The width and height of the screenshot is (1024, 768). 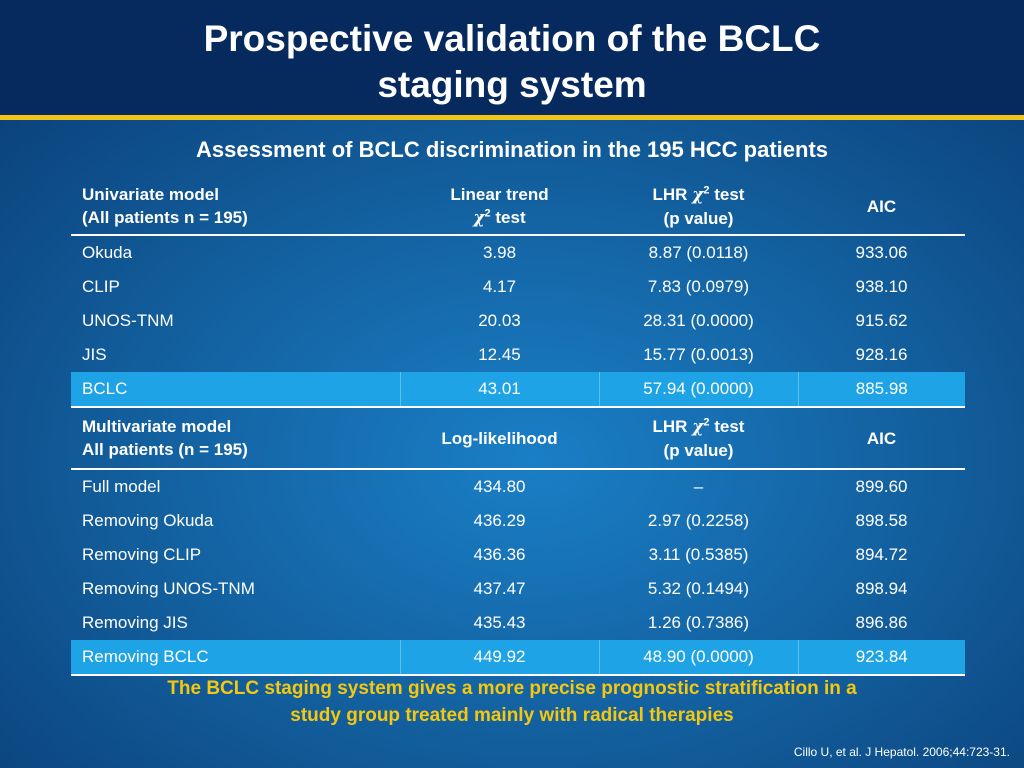 What do you see at coordinates (499, 486) in the screenshot?
I see `multivariate-cell-loglik: 434.80` at bounding box center [499, 486].